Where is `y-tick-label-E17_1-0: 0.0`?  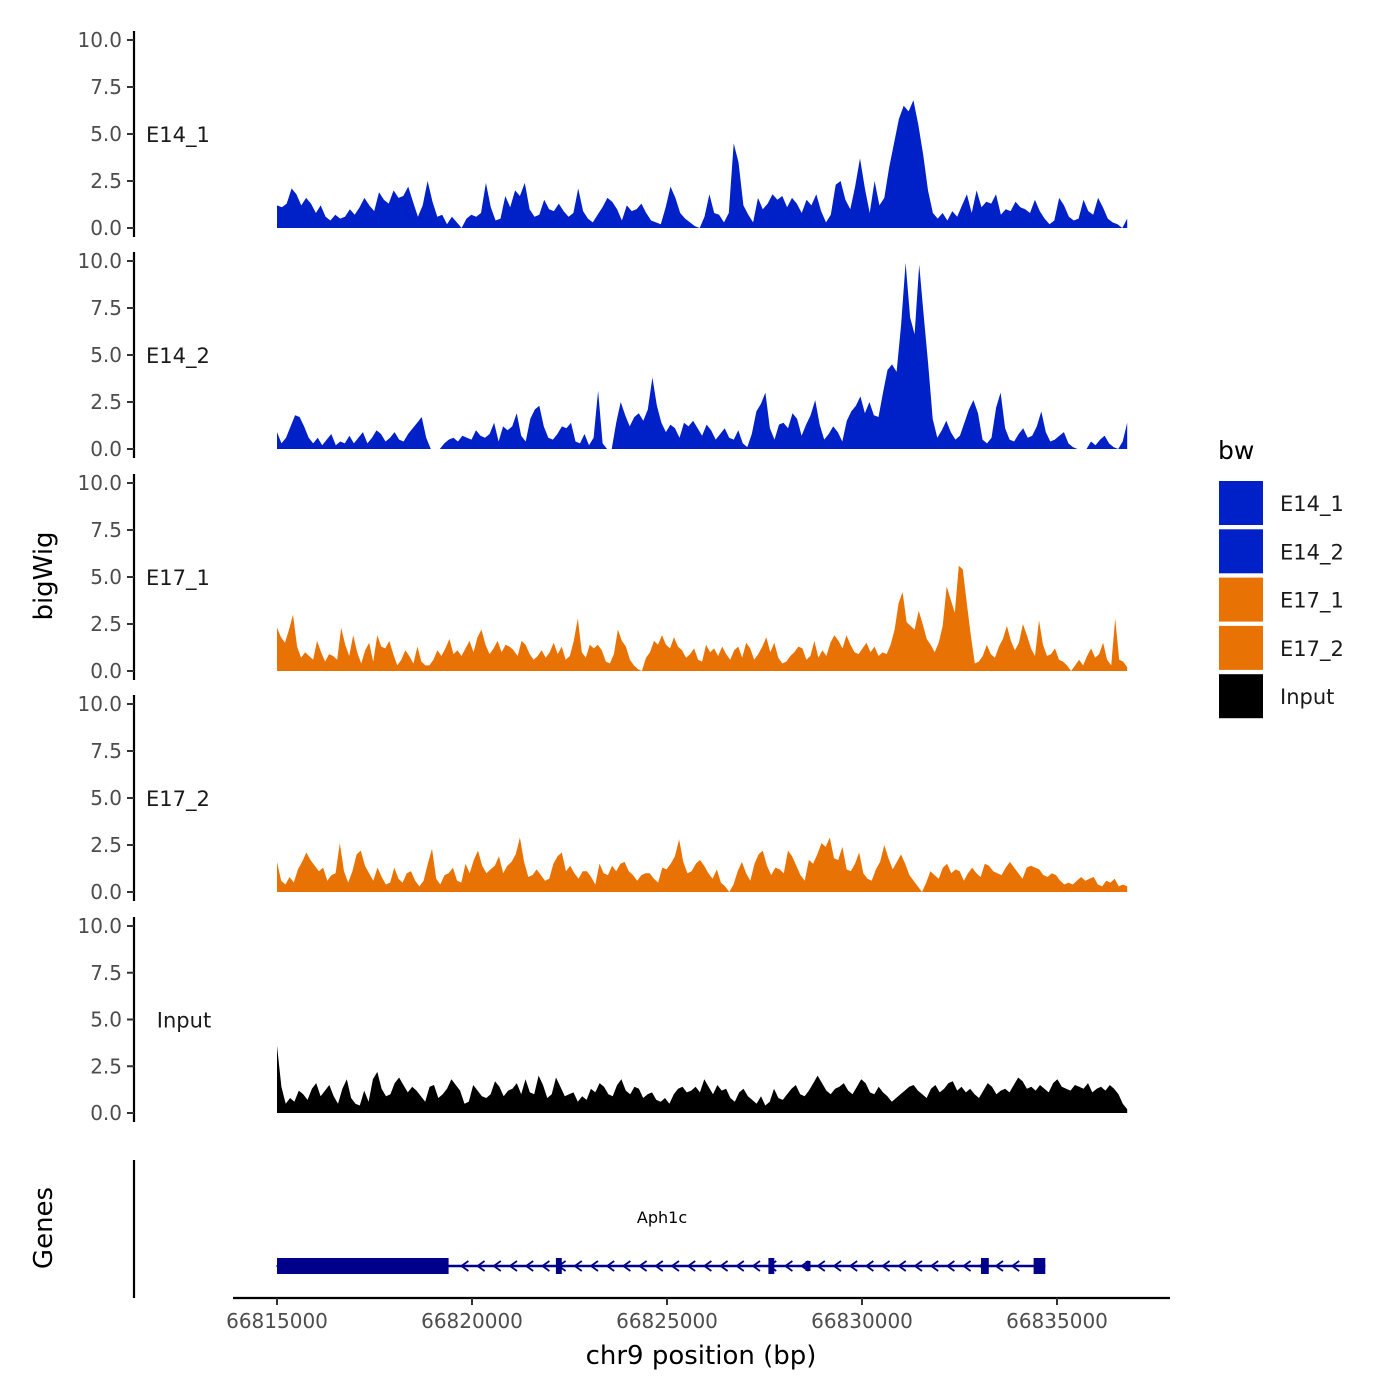 y-tick-label-E17_1-0: 0.0 is located at coordinates (106, 671).